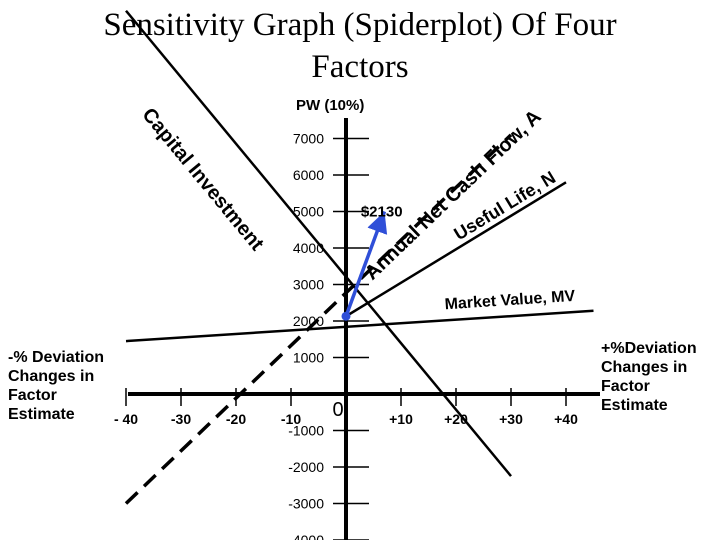  What do you see at coordinates (625, 386) in the screenshot?
I see `right-caption-line: Factor` at bounding box center [625, 386].